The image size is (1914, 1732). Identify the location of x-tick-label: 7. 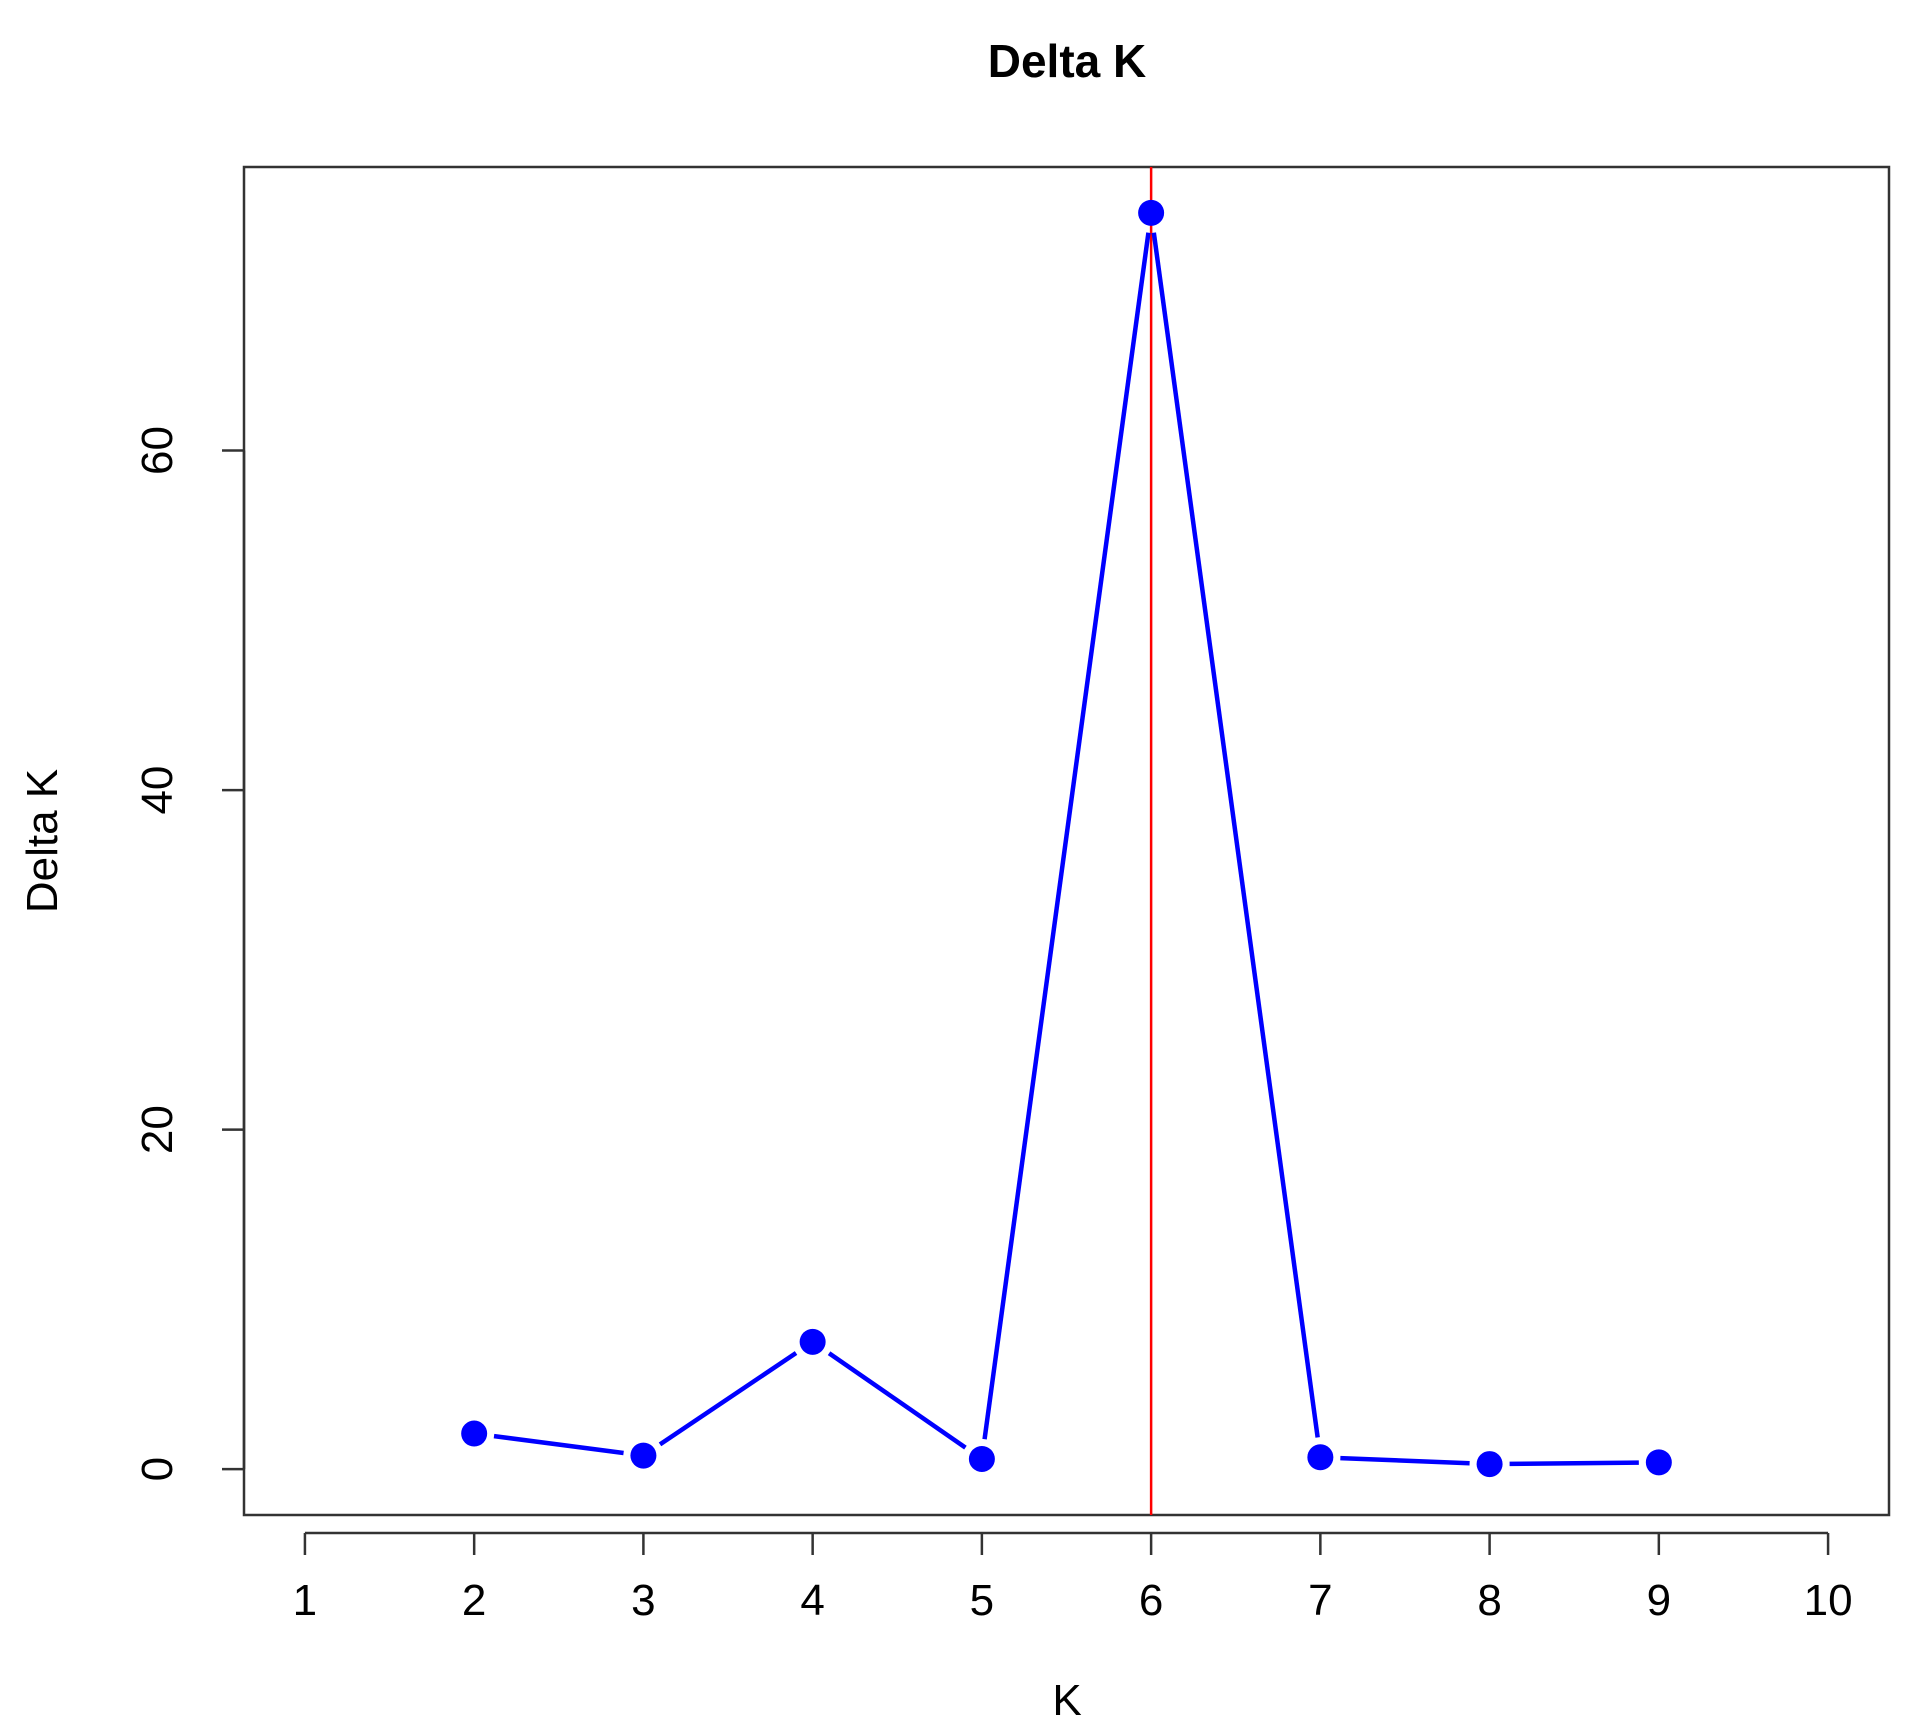
(1320, 1600).